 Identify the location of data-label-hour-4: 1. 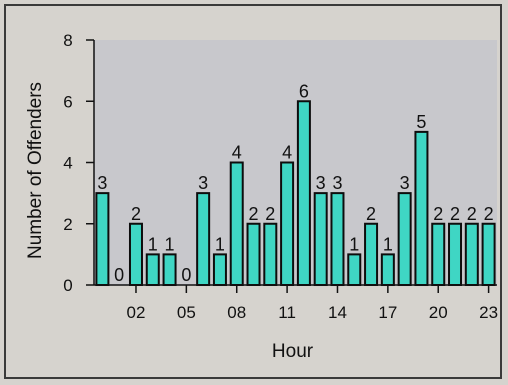
(170, 244).